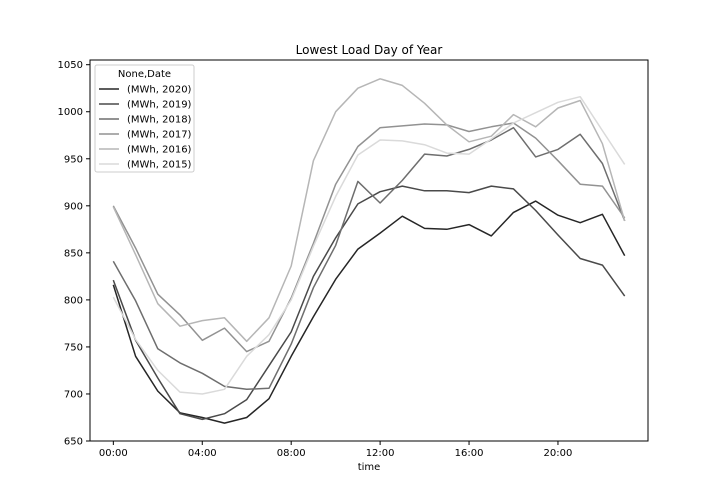  Describe the element at coordinates (159, 105) in the screenshot. I see `legend-label: (MWh, 2019)` at that location.